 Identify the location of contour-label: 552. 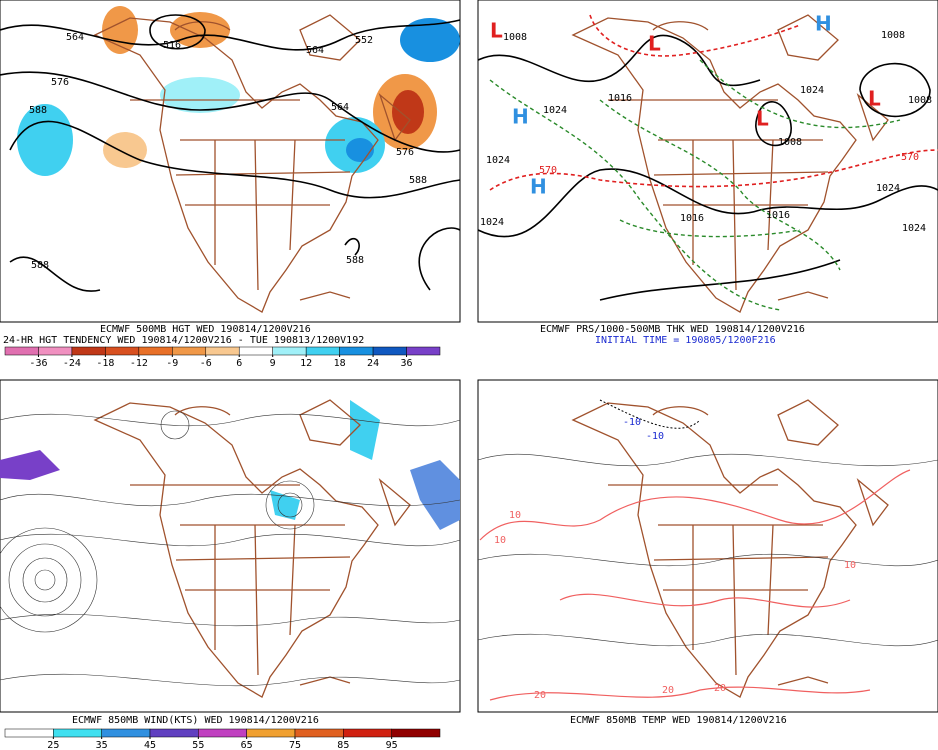
(364, 40).